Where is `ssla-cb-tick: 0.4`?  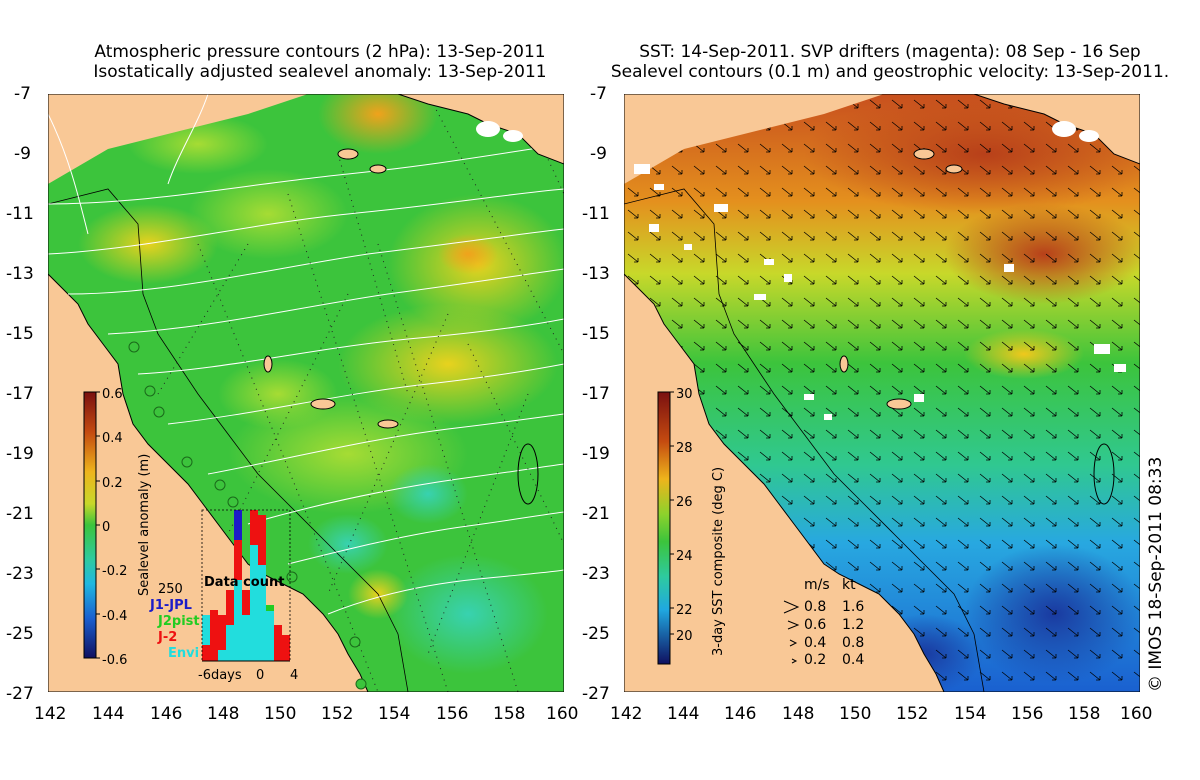 ssla-cb-tick: 0.4 is located at coordinates (112, 438).